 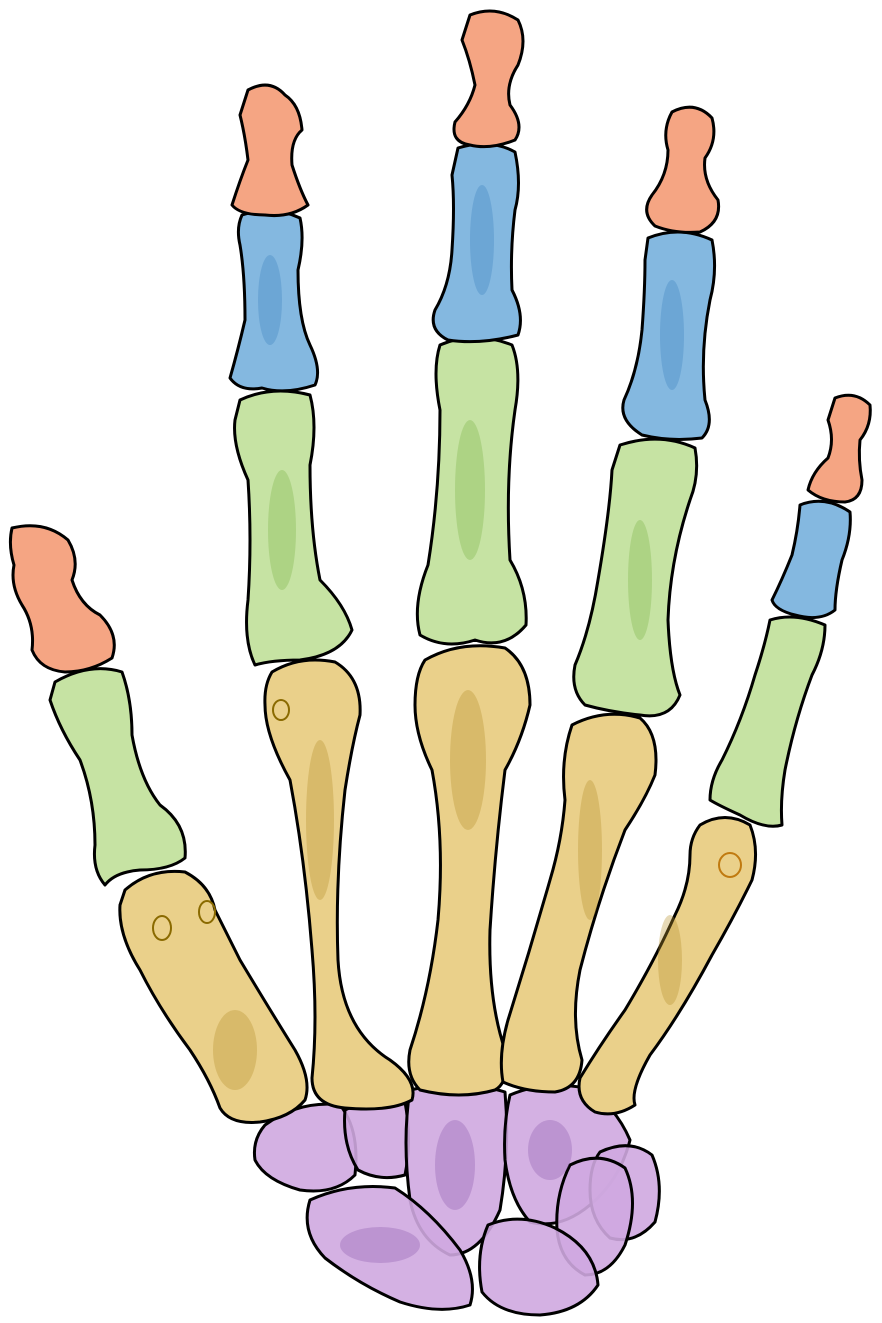 I want to click on middle-phalanx-little, so click(x=811, y=559).